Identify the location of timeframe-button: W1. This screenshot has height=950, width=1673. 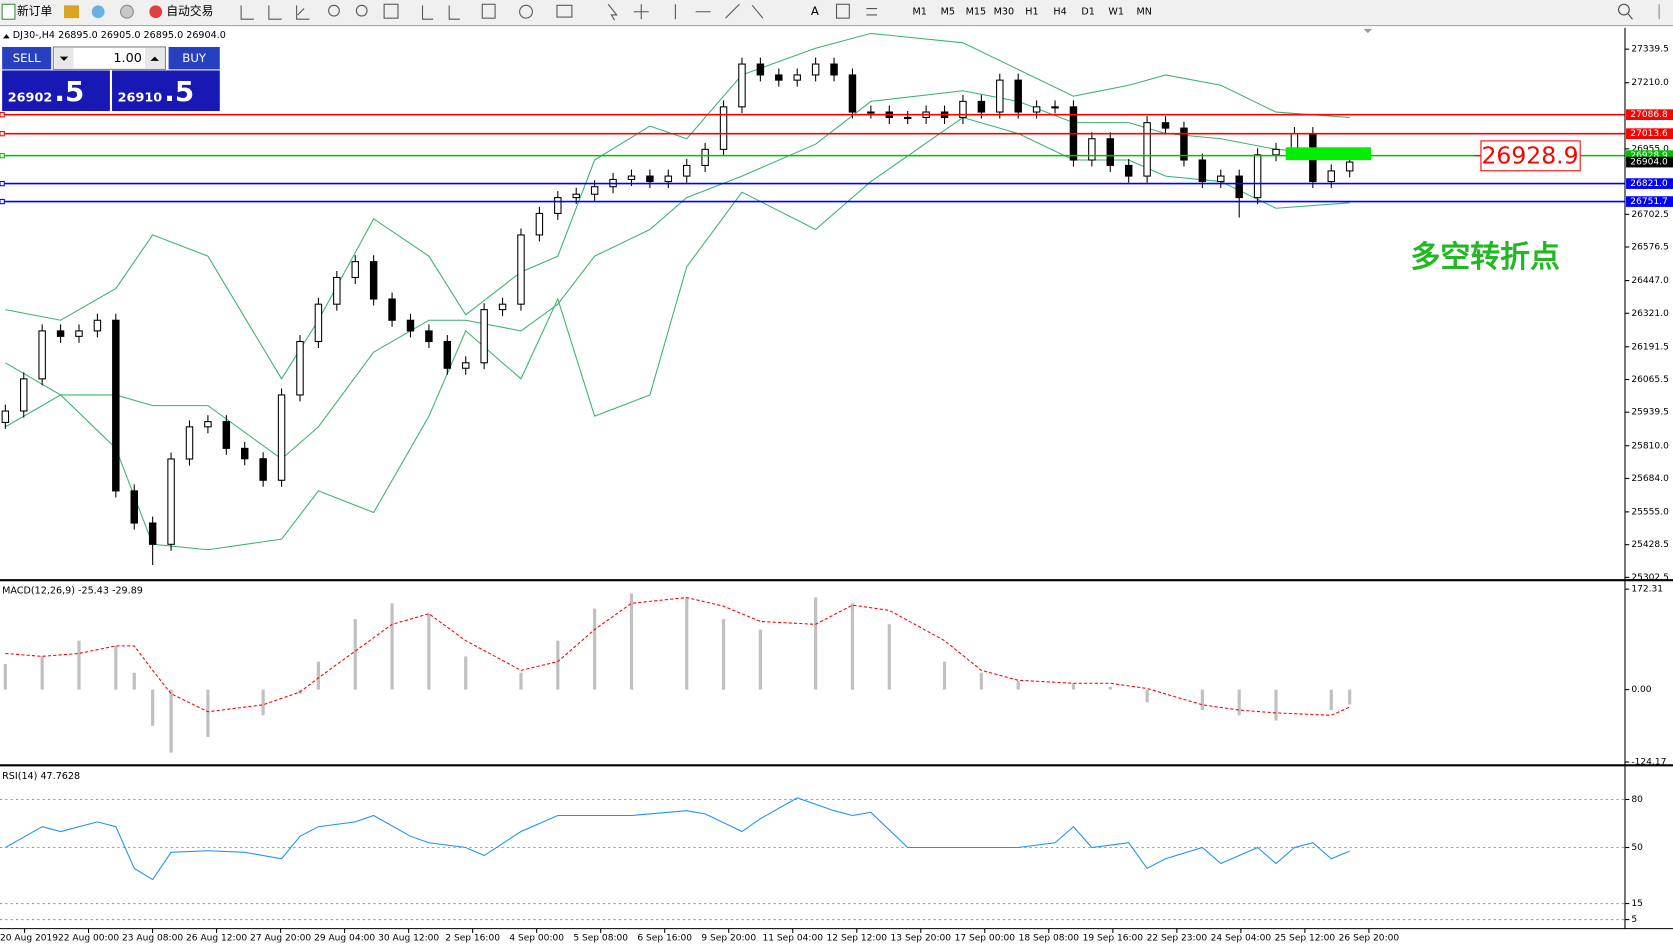
(1116, 12).